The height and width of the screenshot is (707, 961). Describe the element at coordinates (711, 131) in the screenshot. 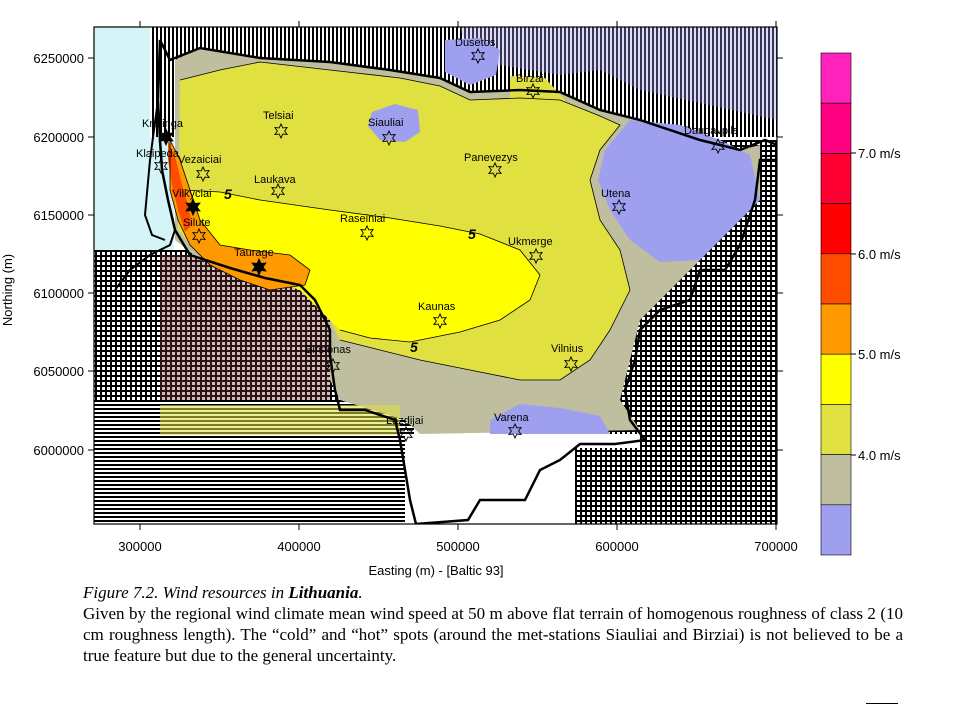

I see `station-label: Daugavpils` at that location.